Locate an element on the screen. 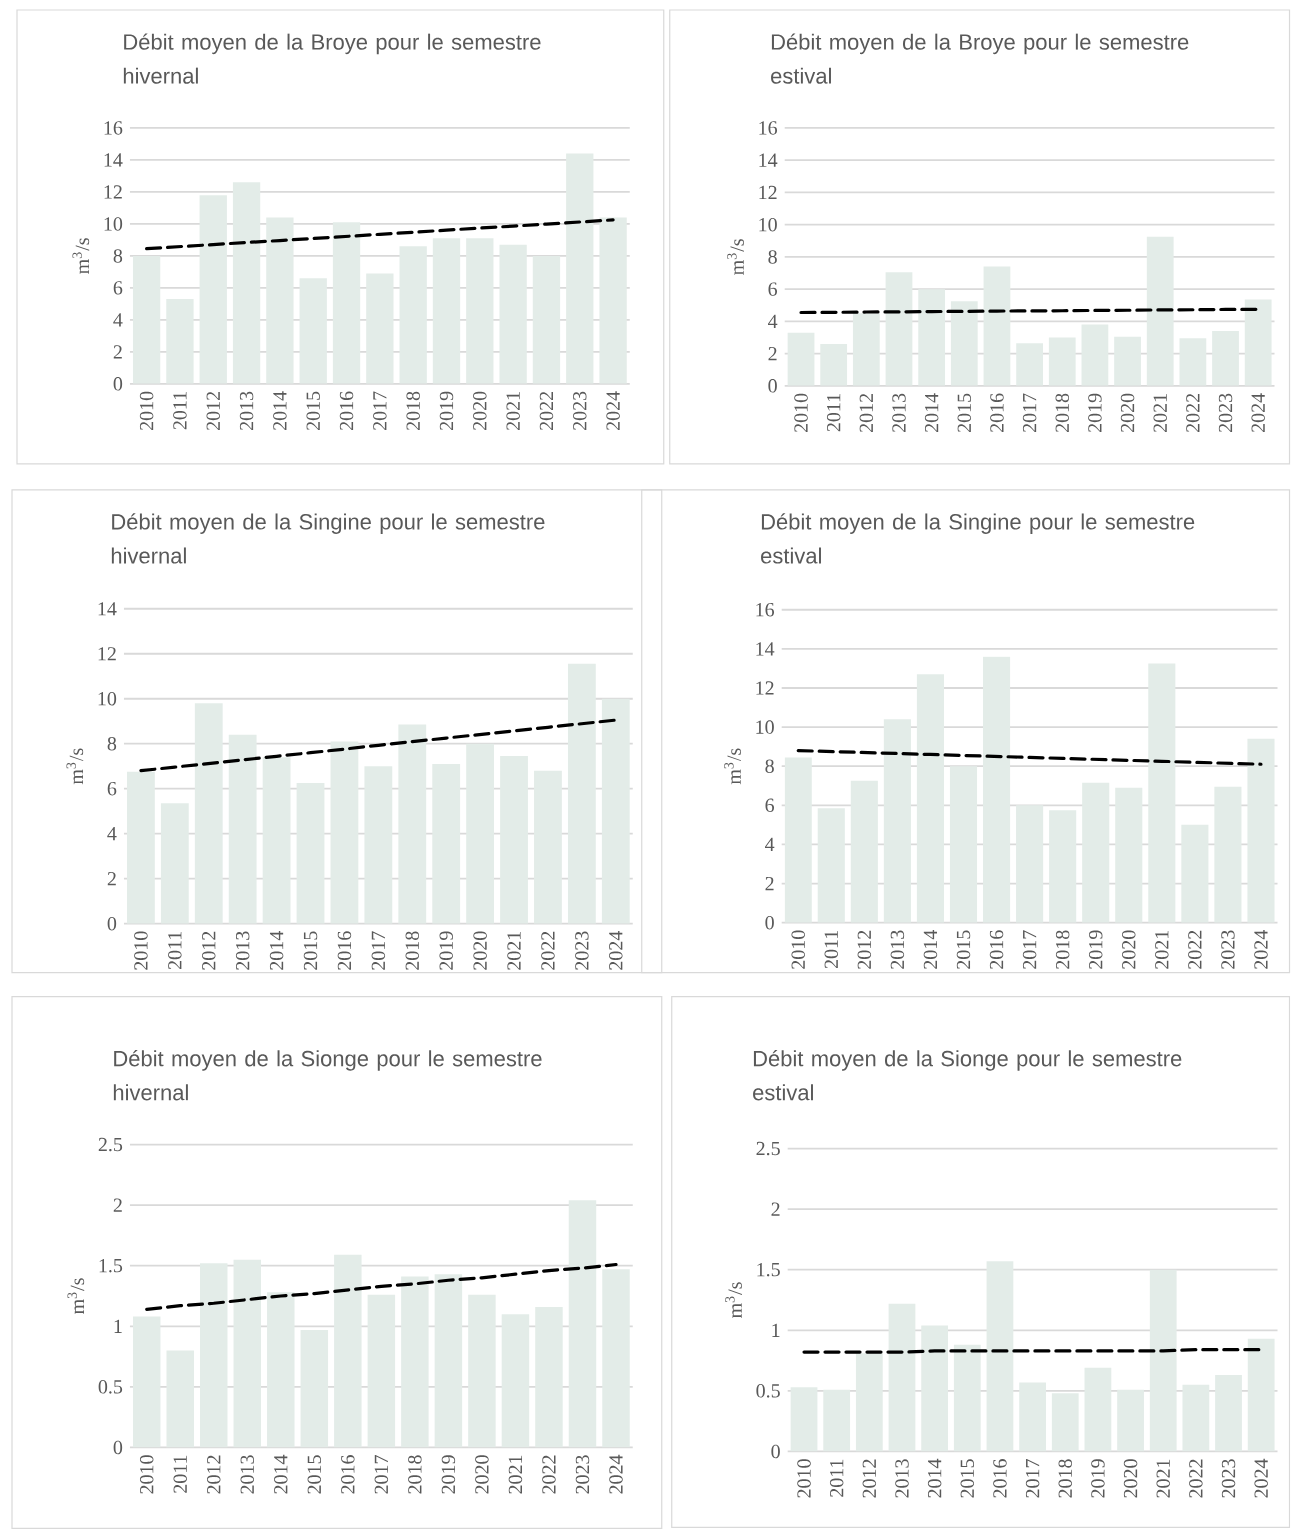 The image size is (1294, 1529). y-tick-label: 12 is located at coordinates (765, 688).